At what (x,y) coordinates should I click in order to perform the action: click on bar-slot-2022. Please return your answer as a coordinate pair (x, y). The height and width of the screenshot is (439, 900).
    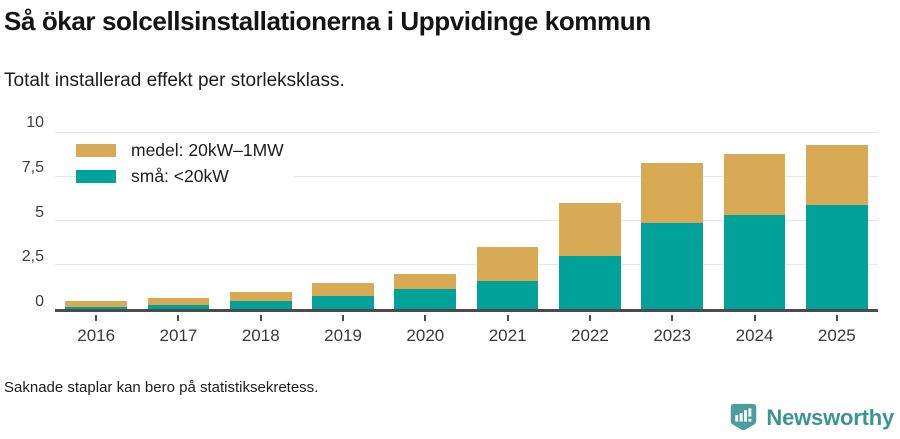
    Looking at the image, I should click on (590, 221).